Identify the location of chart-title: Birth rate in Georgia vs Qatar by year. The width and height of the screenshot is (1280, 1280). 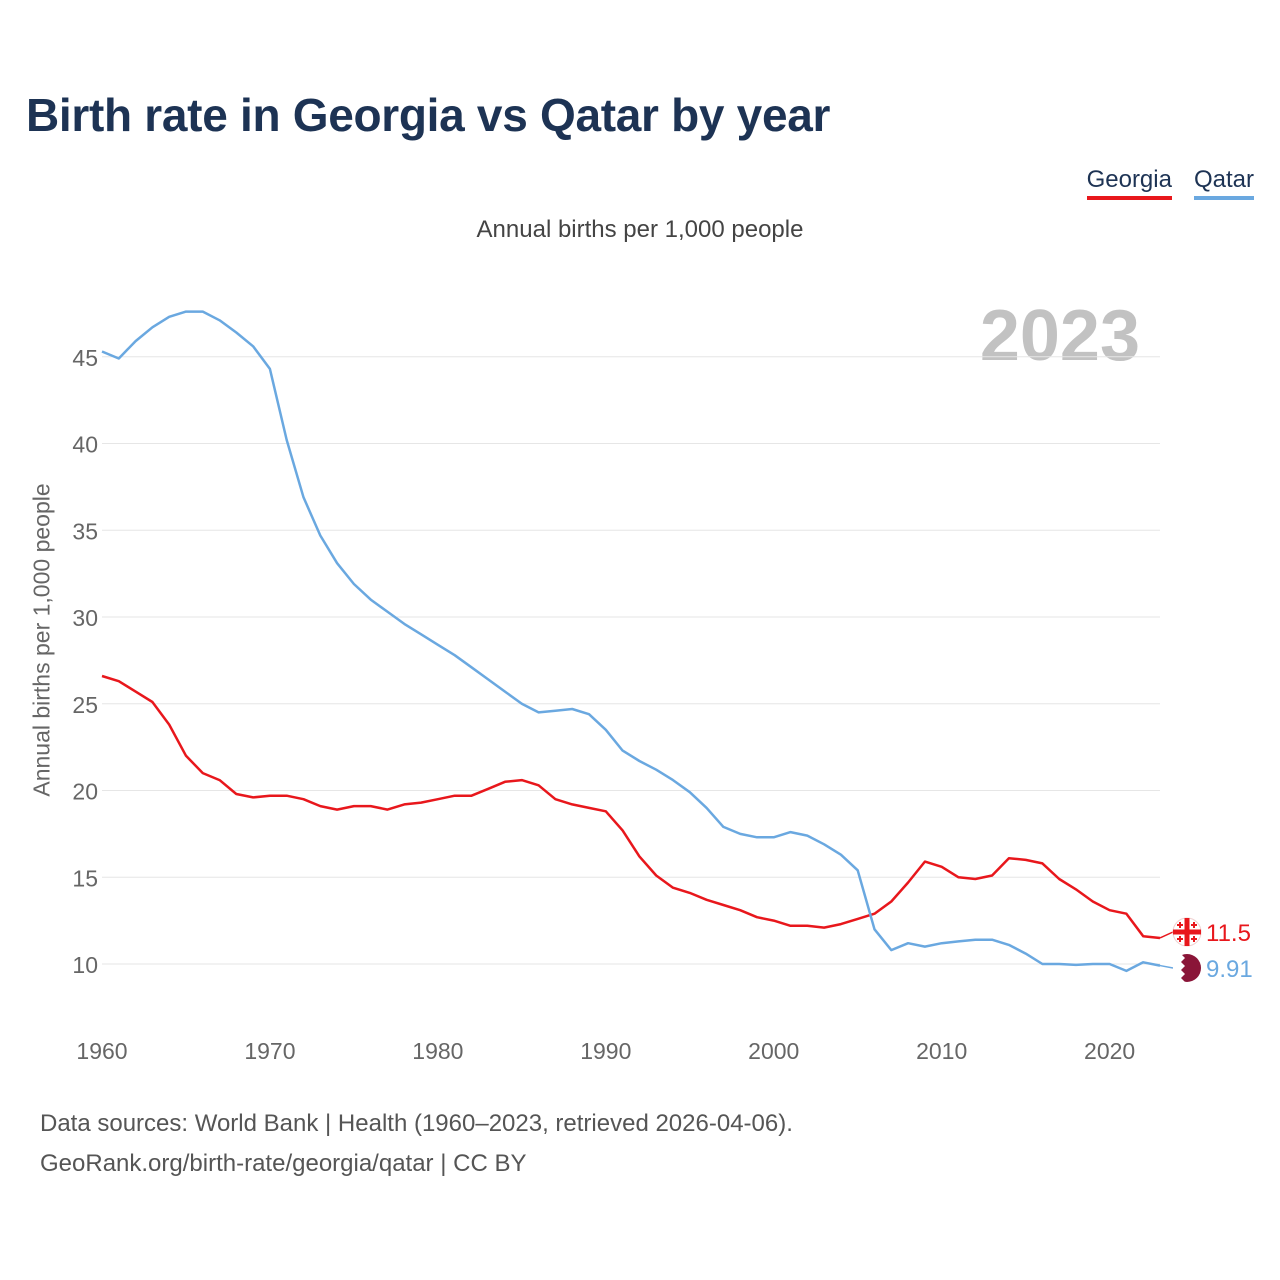
(428, 115).